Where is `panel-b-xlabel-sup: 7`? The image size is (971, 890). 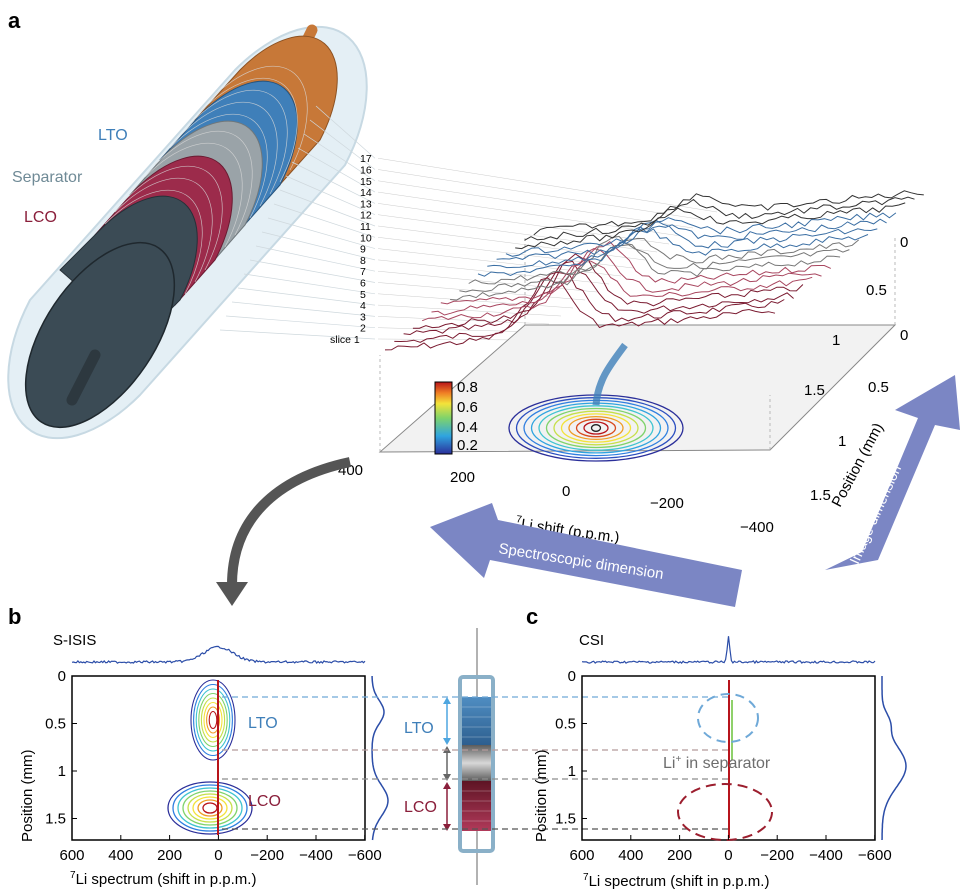
panel-b-xlabel-sup: 7 is located at coordinates (73, 875).